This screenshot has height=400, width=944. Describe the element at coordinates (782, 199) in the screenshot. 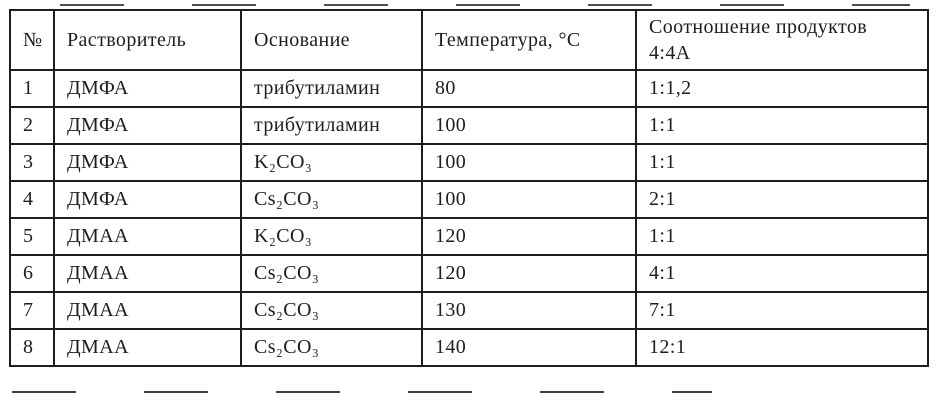

I see `cell-ratio: 2:1` at that location.